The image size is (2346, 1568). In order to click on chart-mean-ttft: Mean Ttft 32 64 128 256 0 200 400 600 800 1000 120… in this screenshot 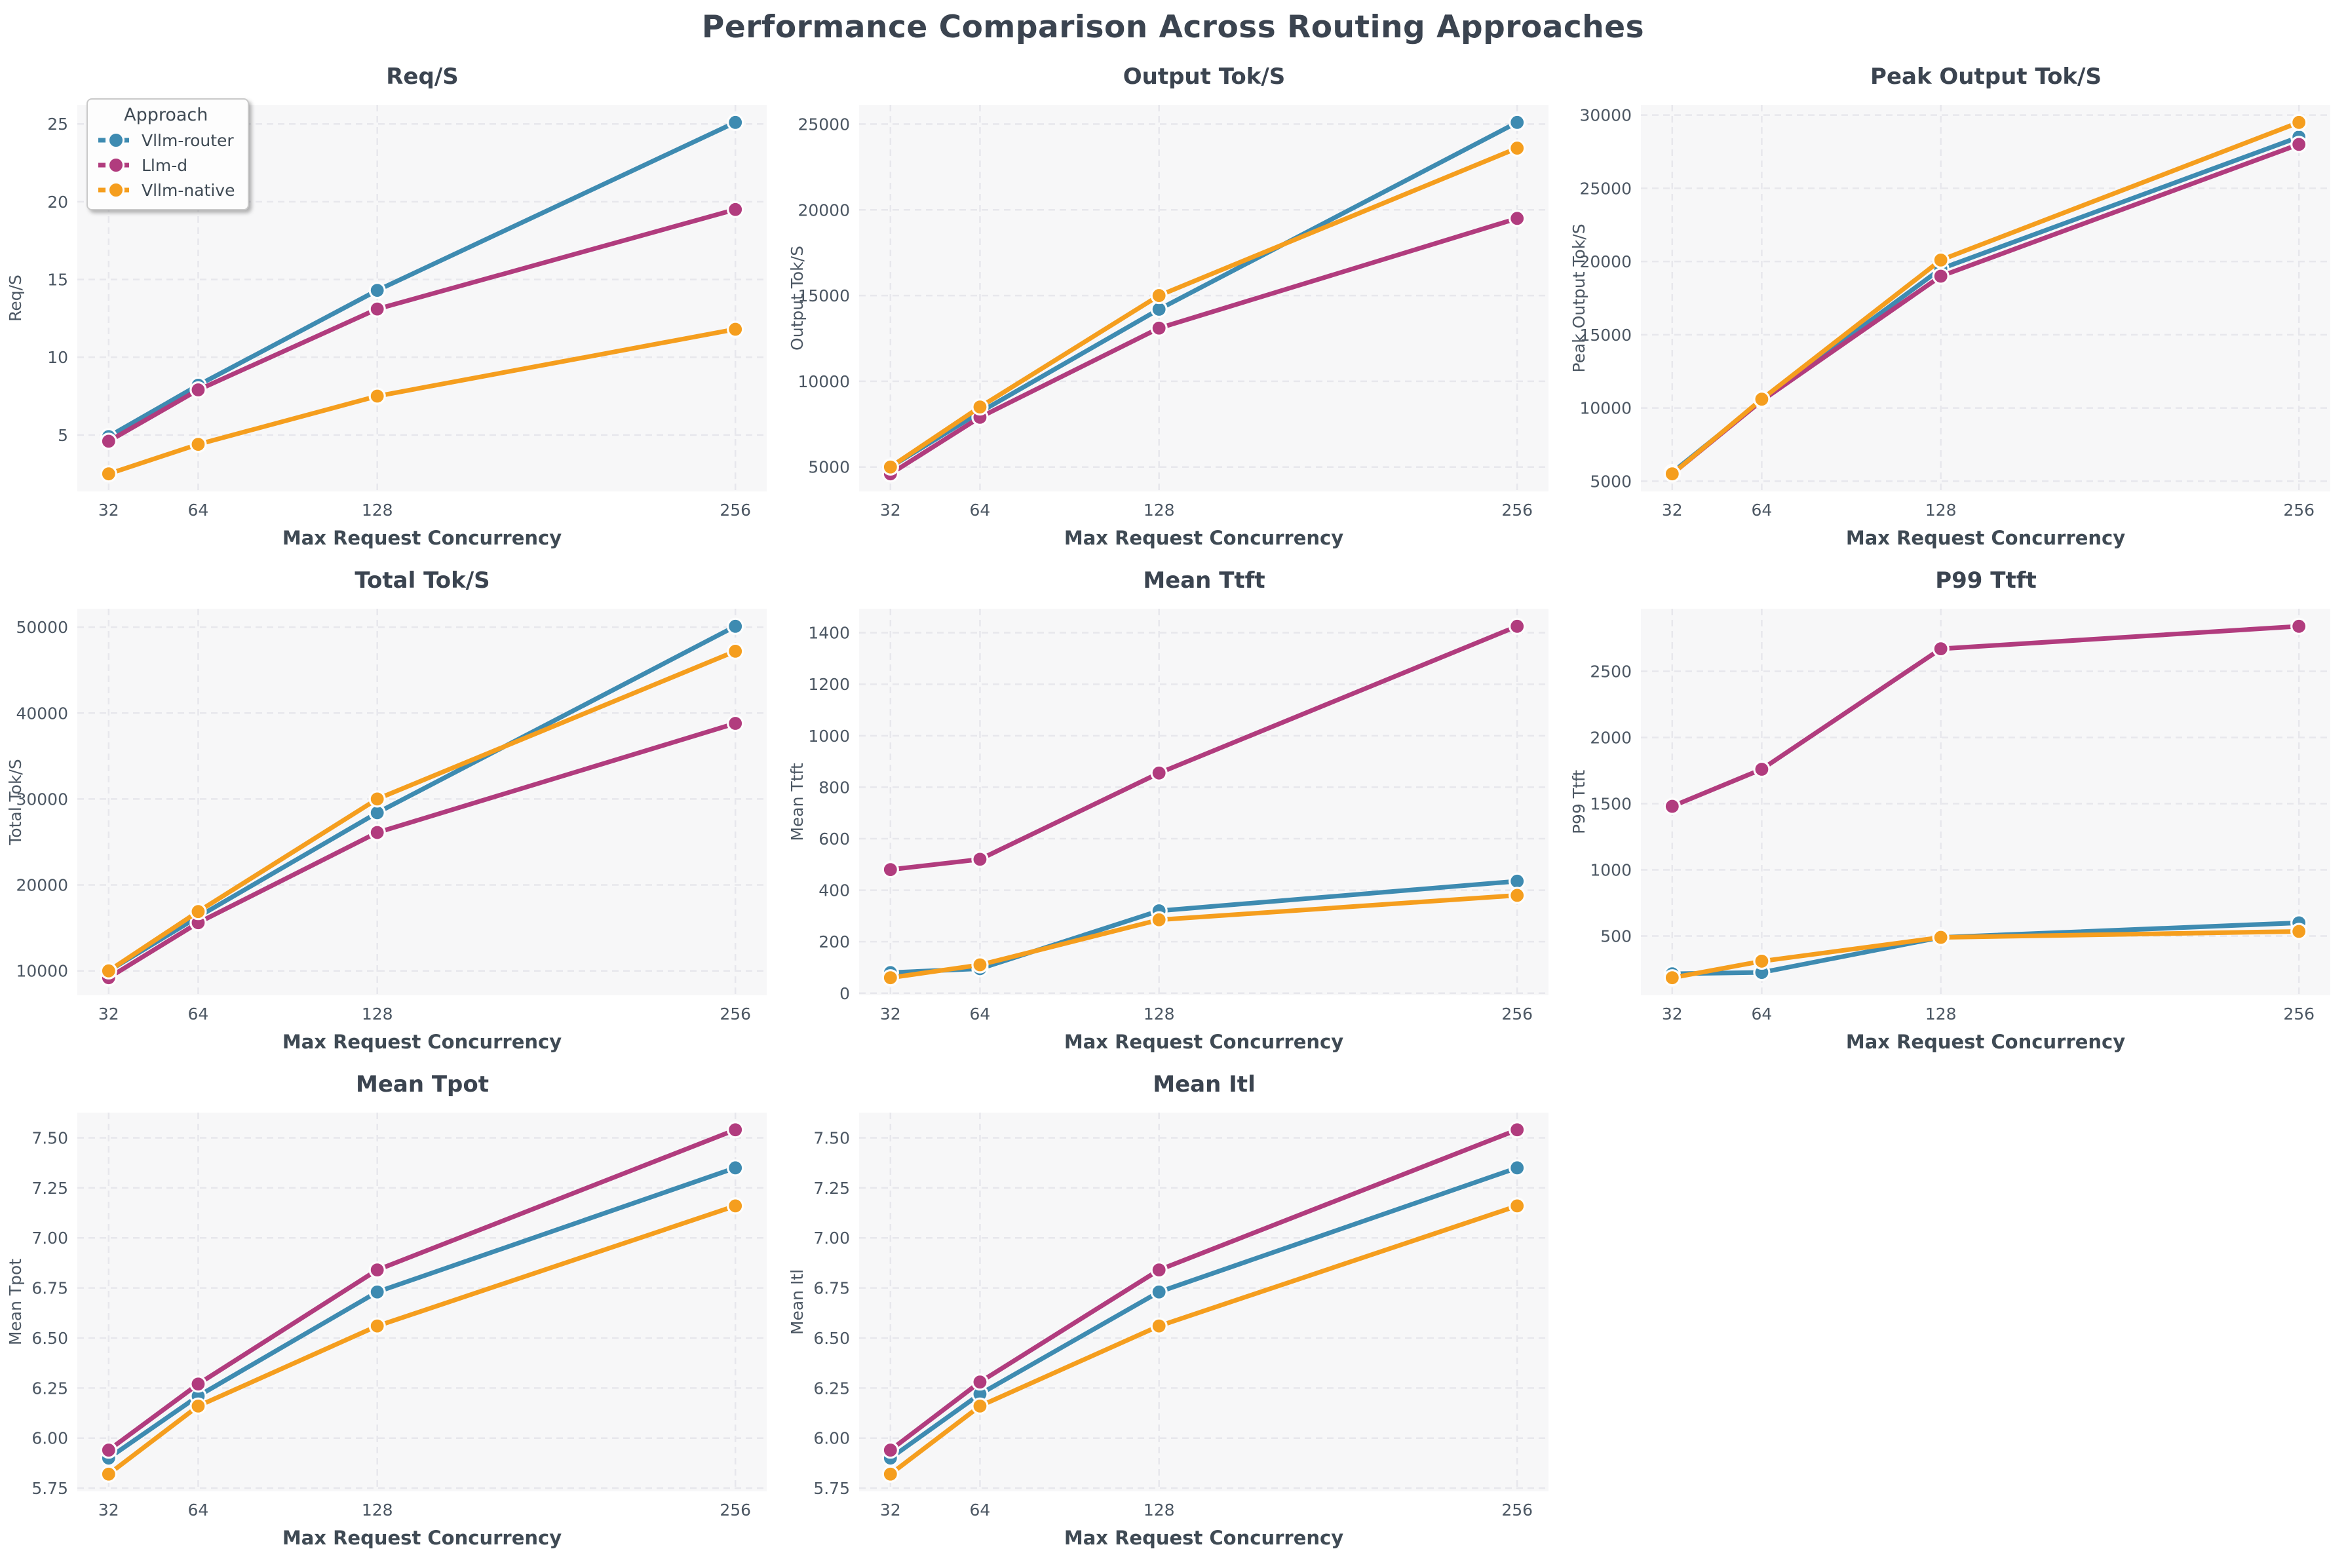, I will do `click(1173, 811)`.